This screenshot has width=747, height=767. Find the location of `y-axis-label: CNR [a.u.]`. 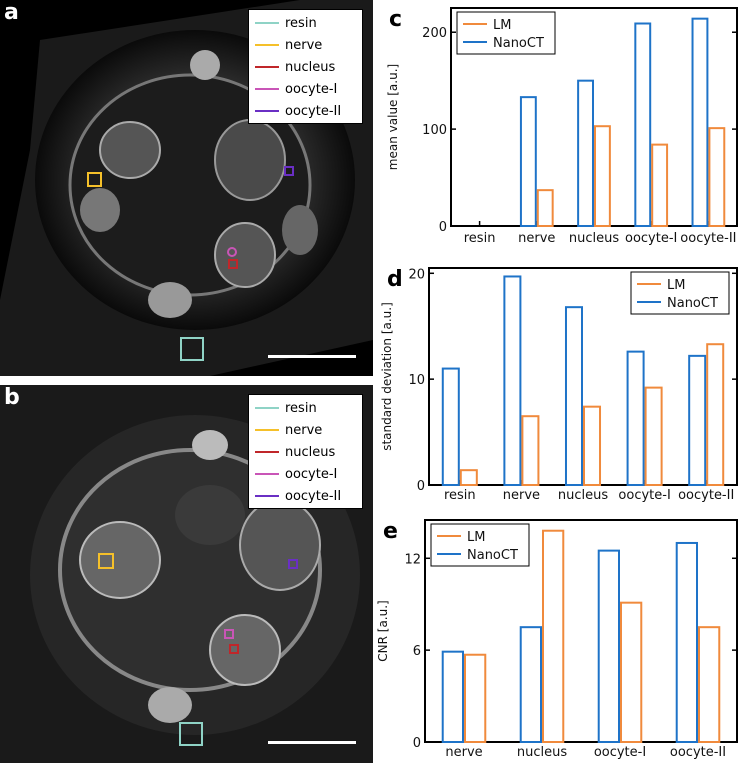

y-axis-label: CNR [a.u.] is located at coordinates (383, 630).